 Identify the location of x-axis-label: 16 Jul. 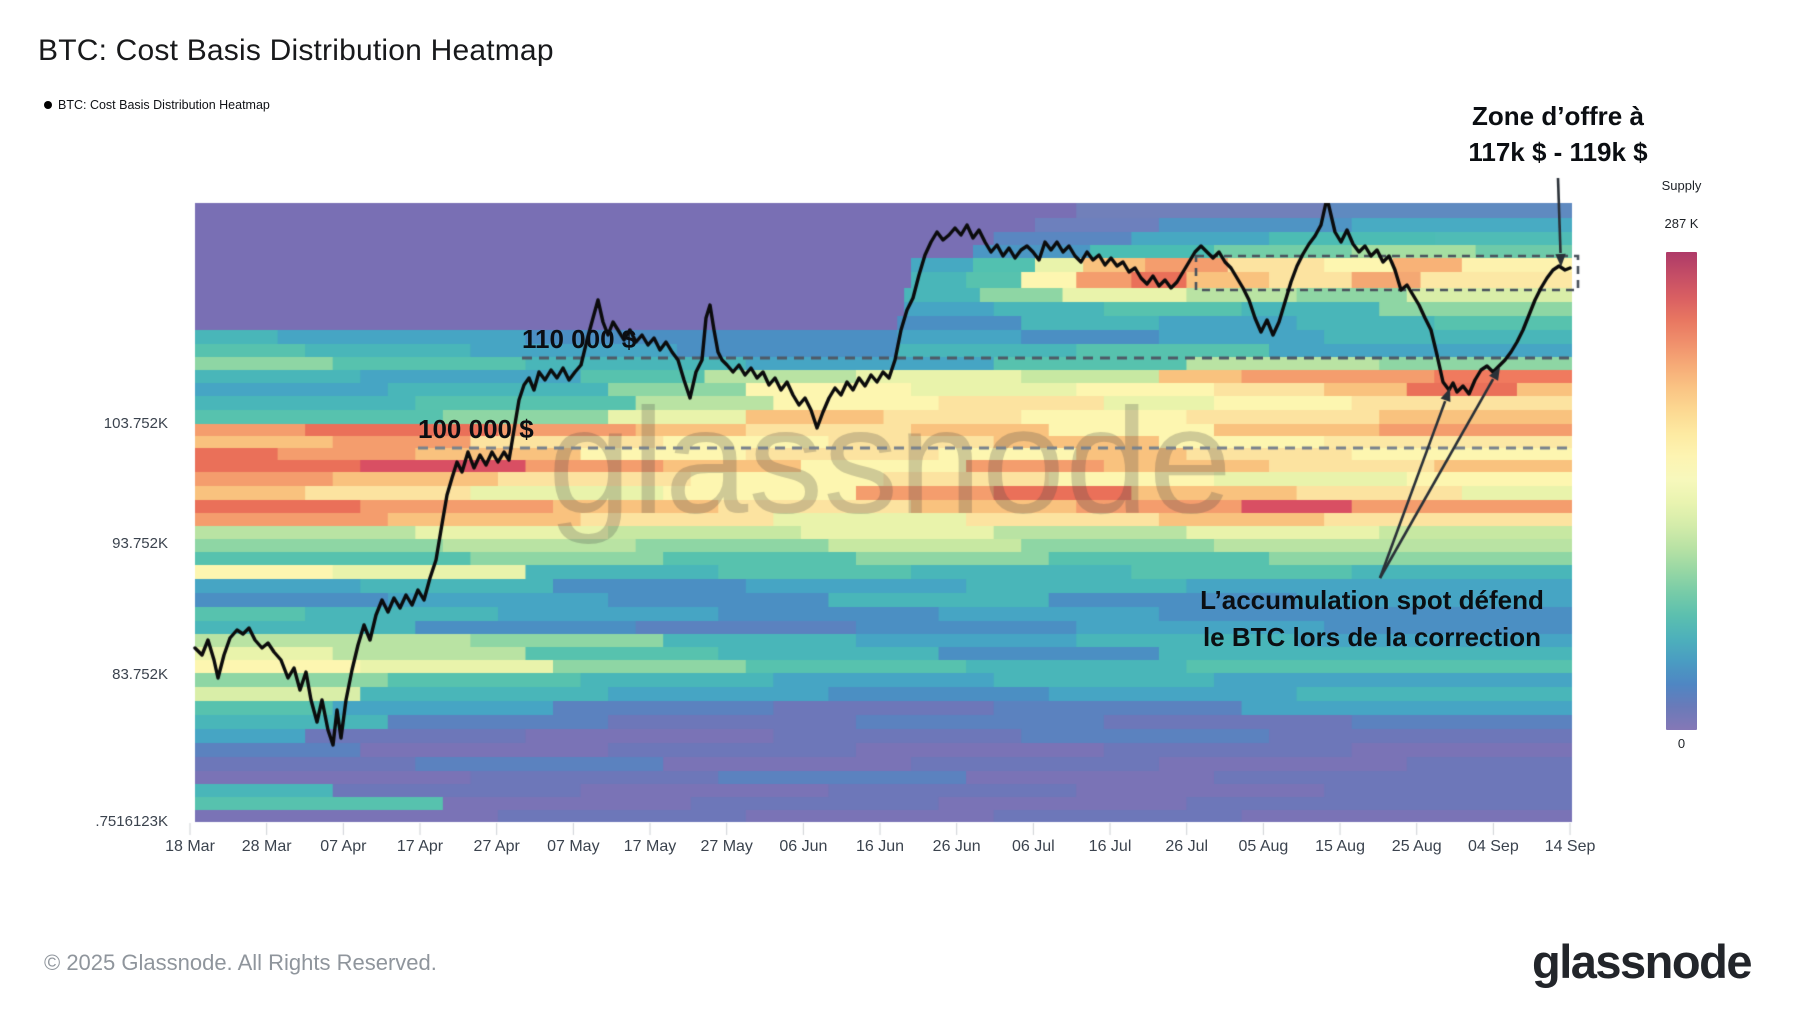
(1110, 846).